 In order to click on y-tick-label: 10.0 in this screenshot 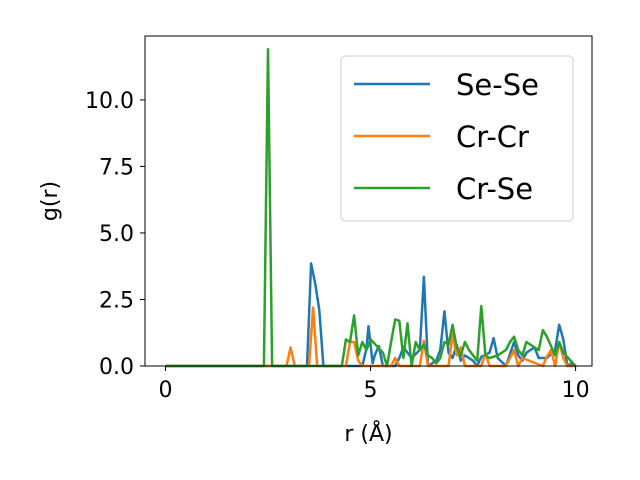, I will do `click(109, 101)`.